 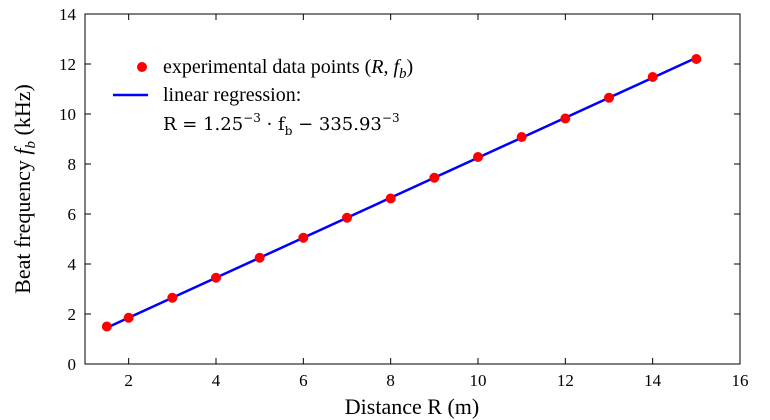 What do you see at coordinates (68, 14) in the screenshot?
I see `y-tick-label: 14` at bounding box center [68, 14].